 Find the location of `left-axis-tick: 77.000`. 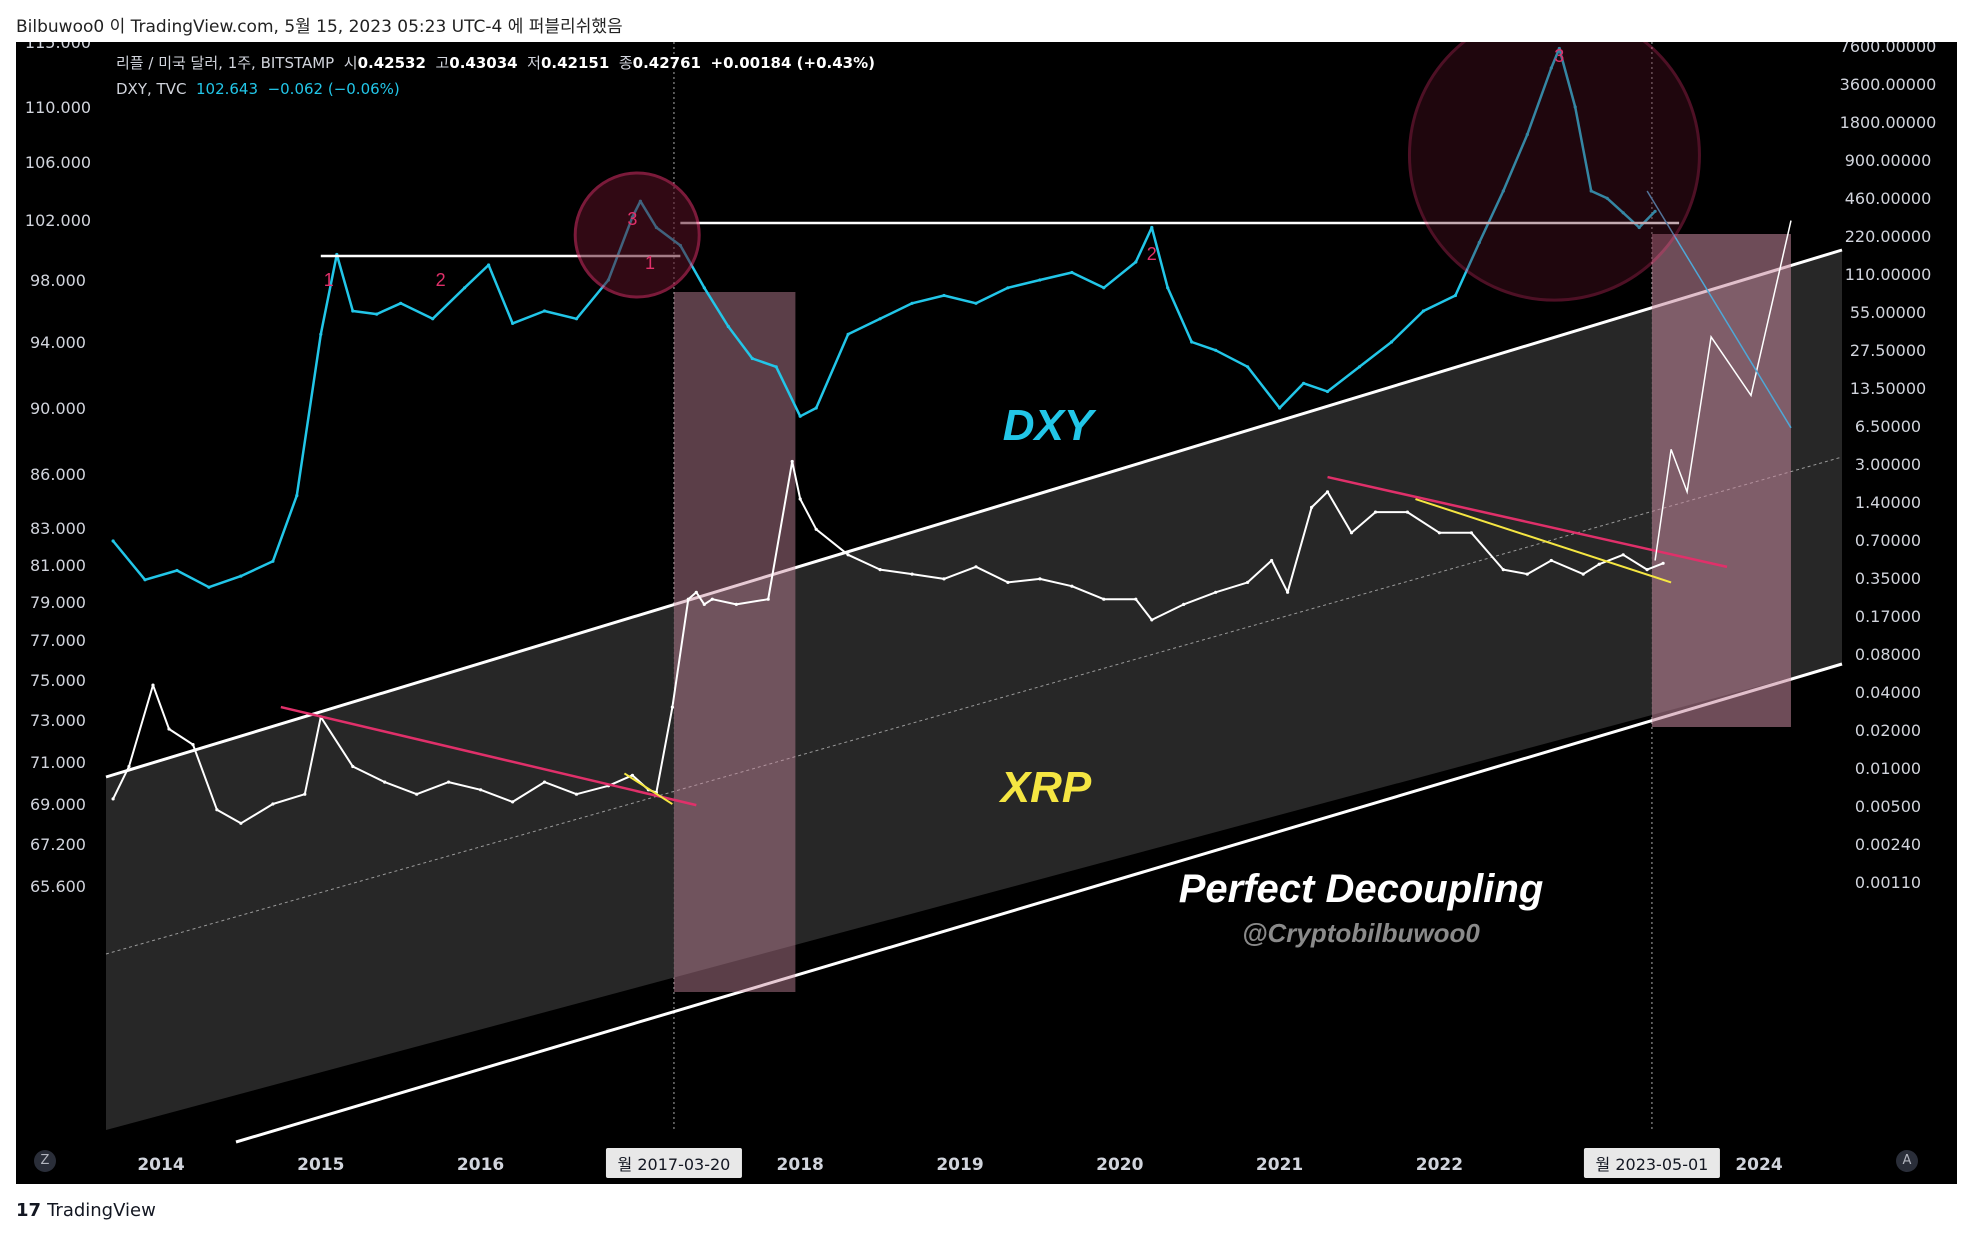

left-axis-tick: 77.000 is located at coordinates (58, 640).